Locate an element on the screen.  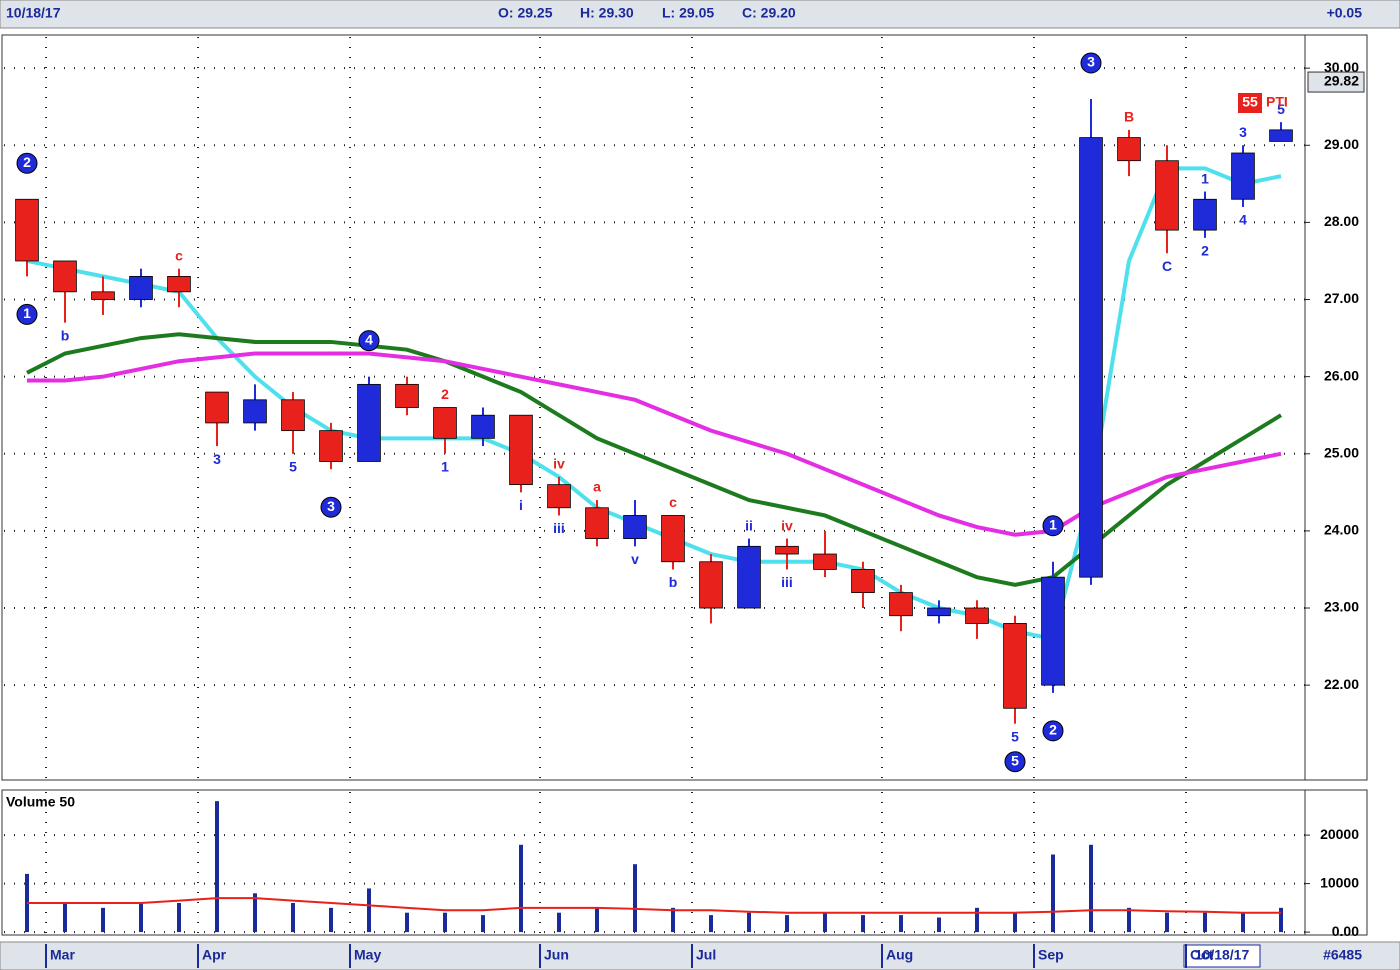
pti-box is located at coordinates (1250, 103).